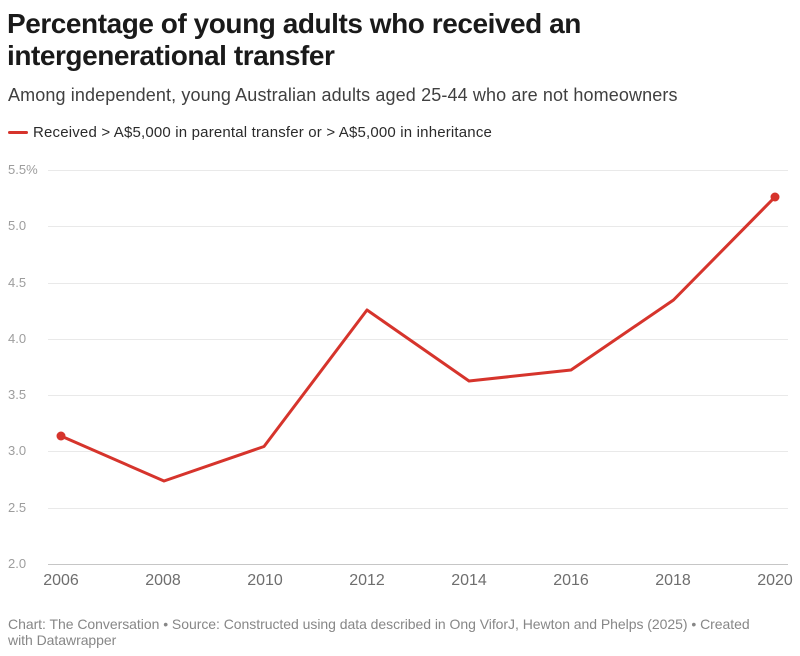 The image size is (800, 656). I want to click on svg-text: 2014, so click(469, 580).